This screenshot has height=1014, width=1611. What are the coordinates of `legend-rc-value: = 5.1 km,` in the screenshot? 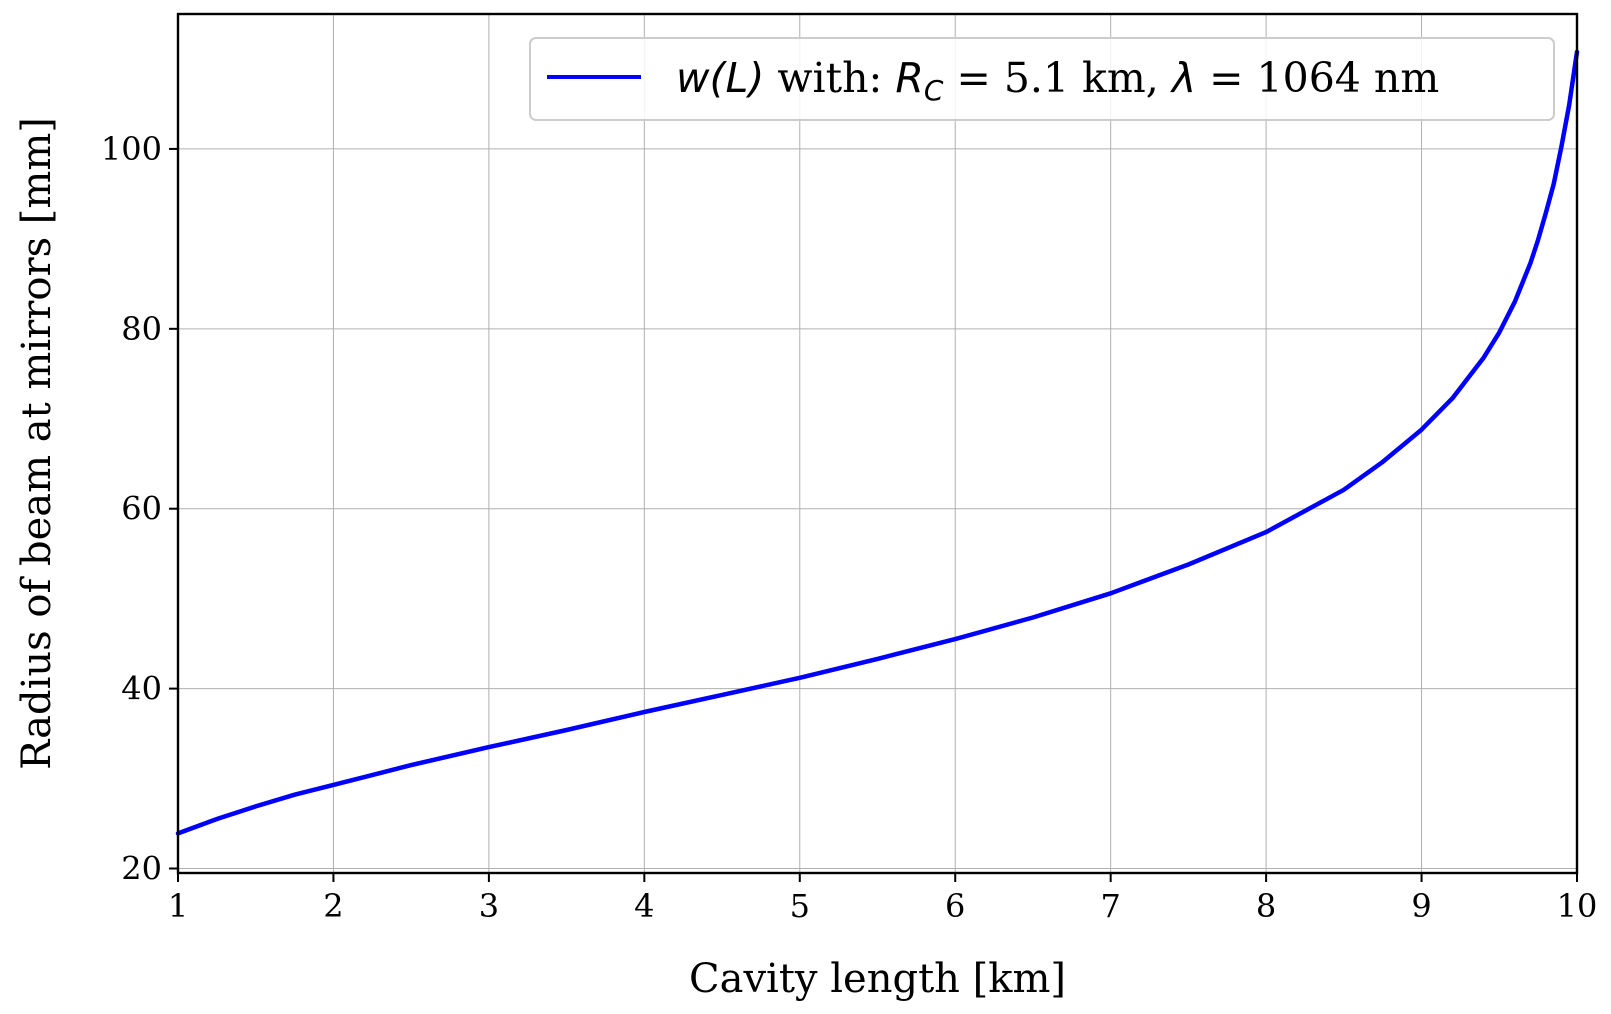 It's located at (1057, 78).